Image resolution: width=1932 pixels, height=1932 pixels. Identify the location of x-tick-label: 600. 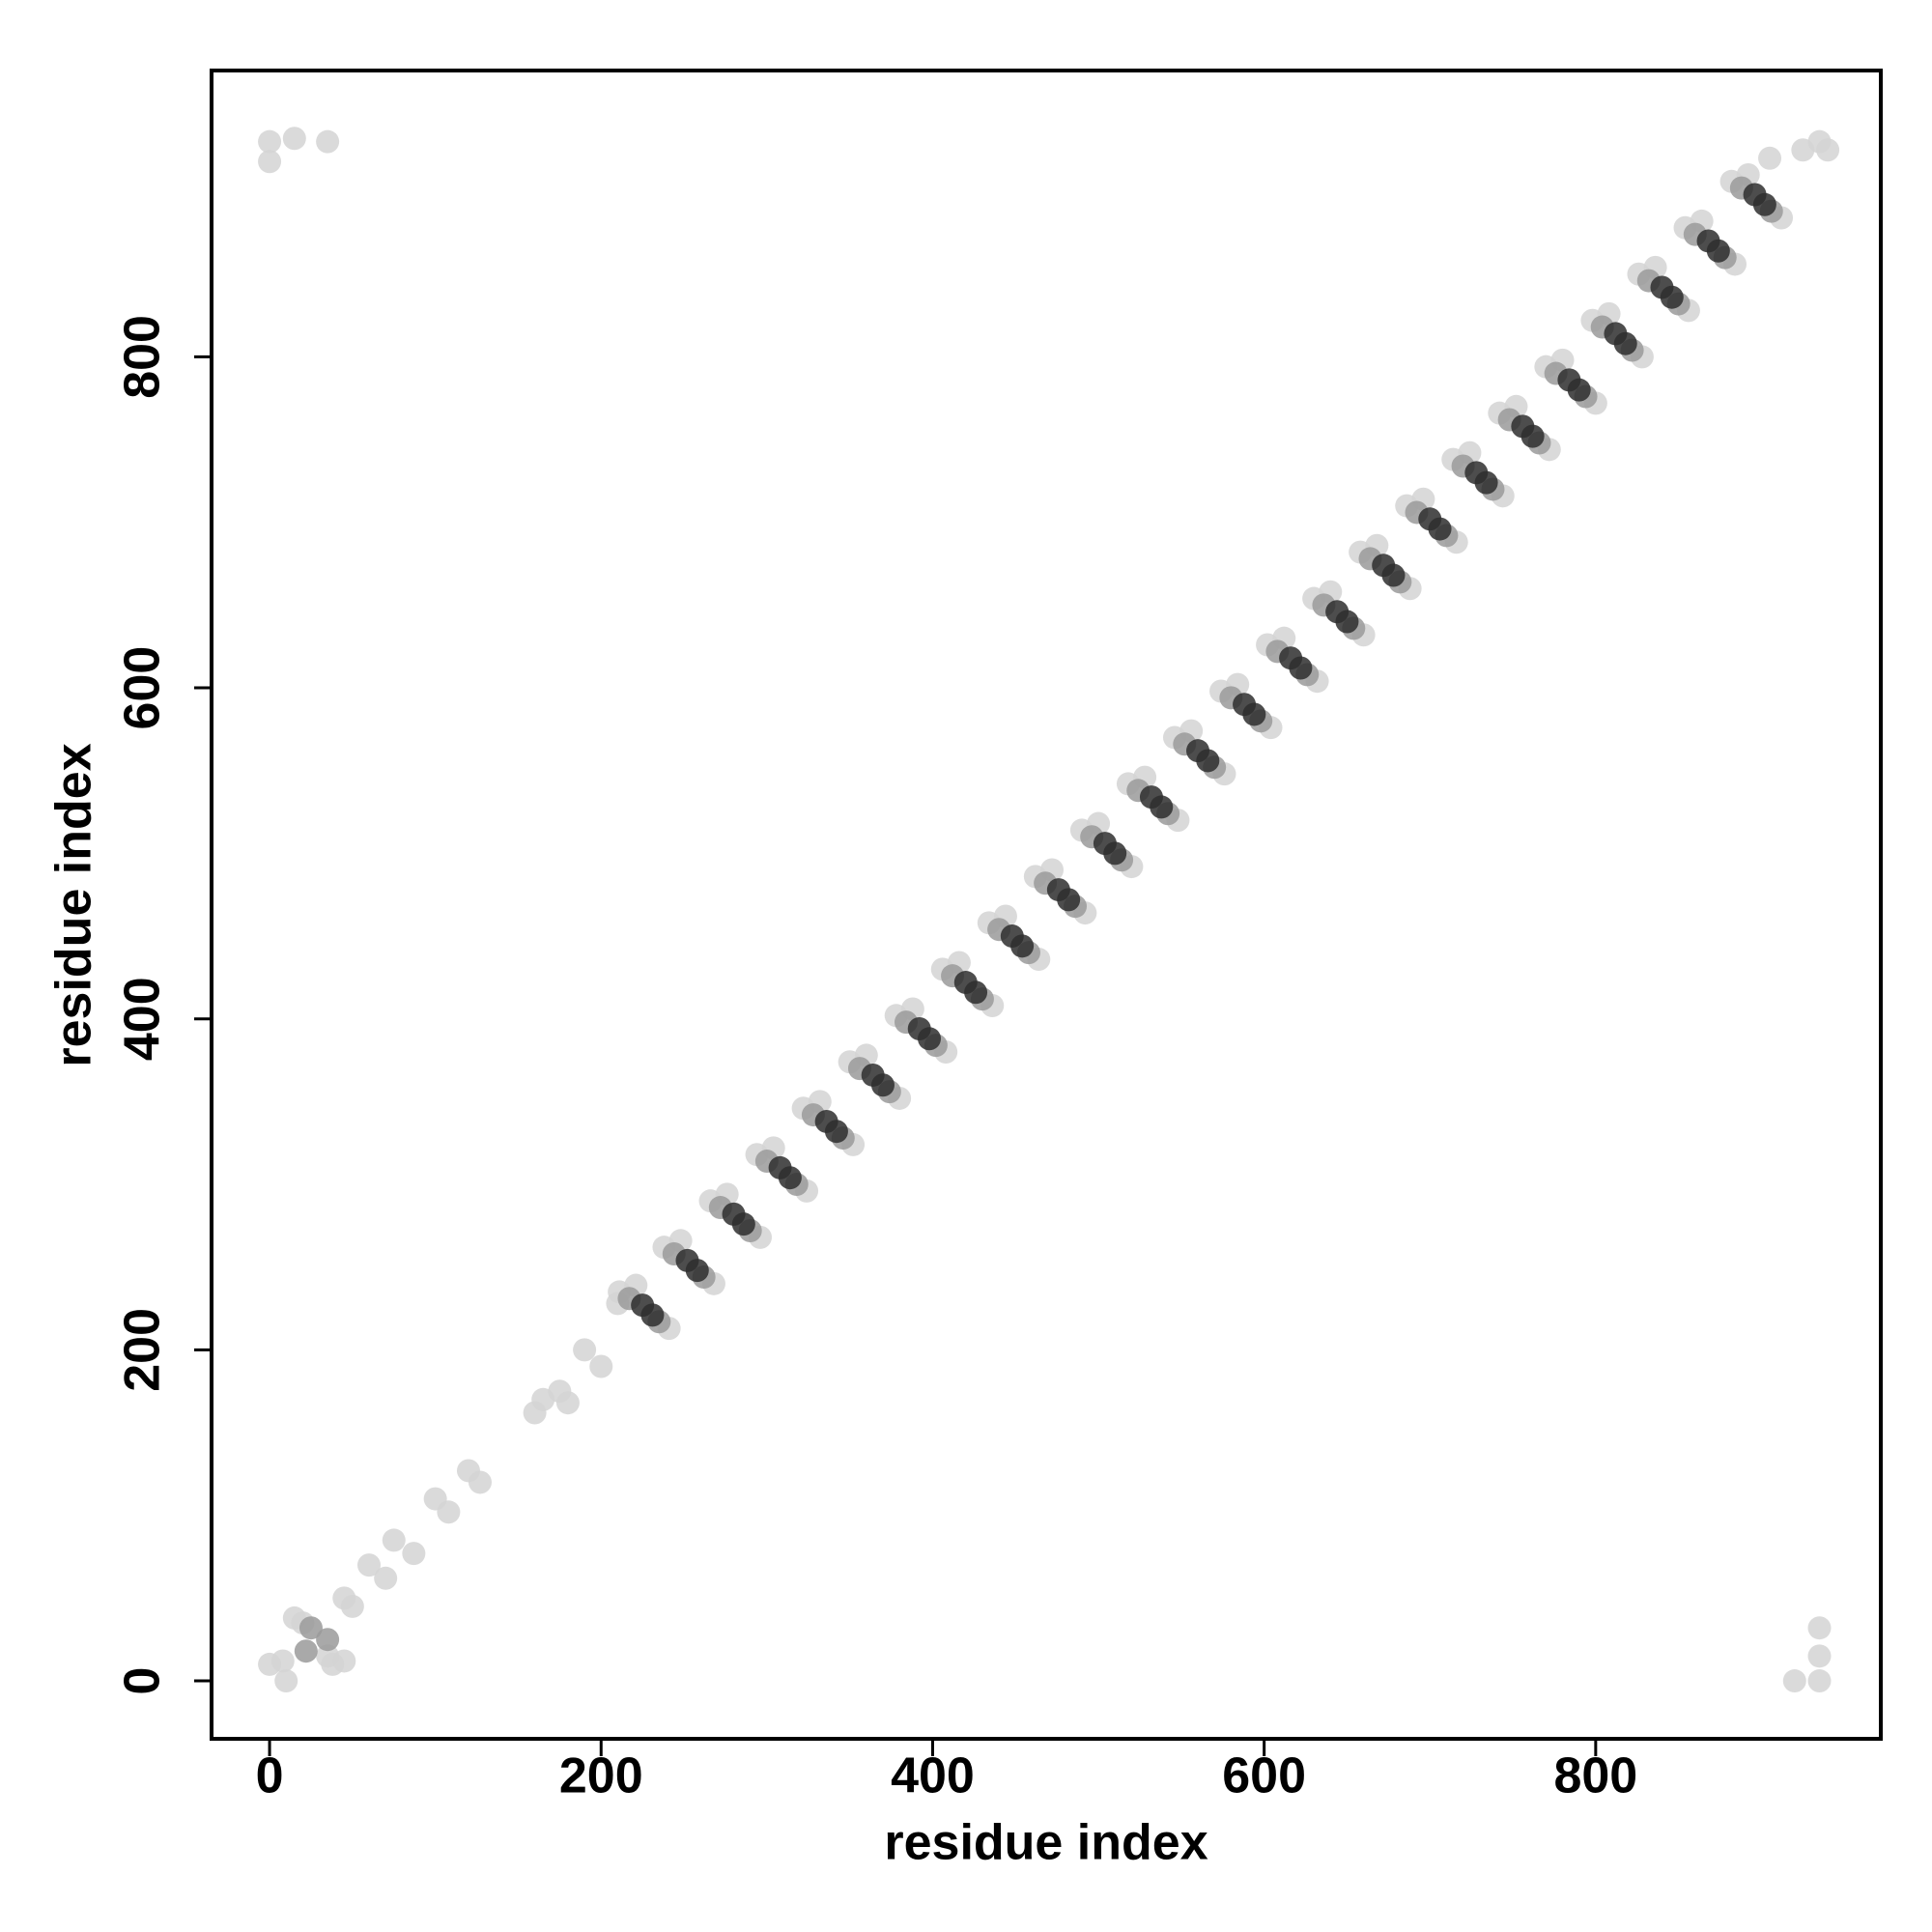
(1264, 1776).